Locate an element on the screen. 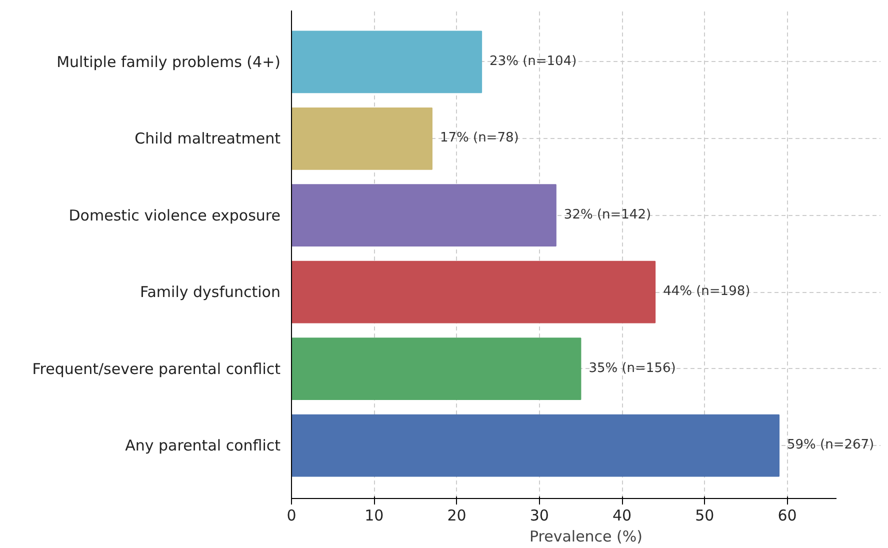 The width and height of the screenshot is (888, 548). y-tick-label: Multiple family problems (4+) is located at coordinates (168, 61).